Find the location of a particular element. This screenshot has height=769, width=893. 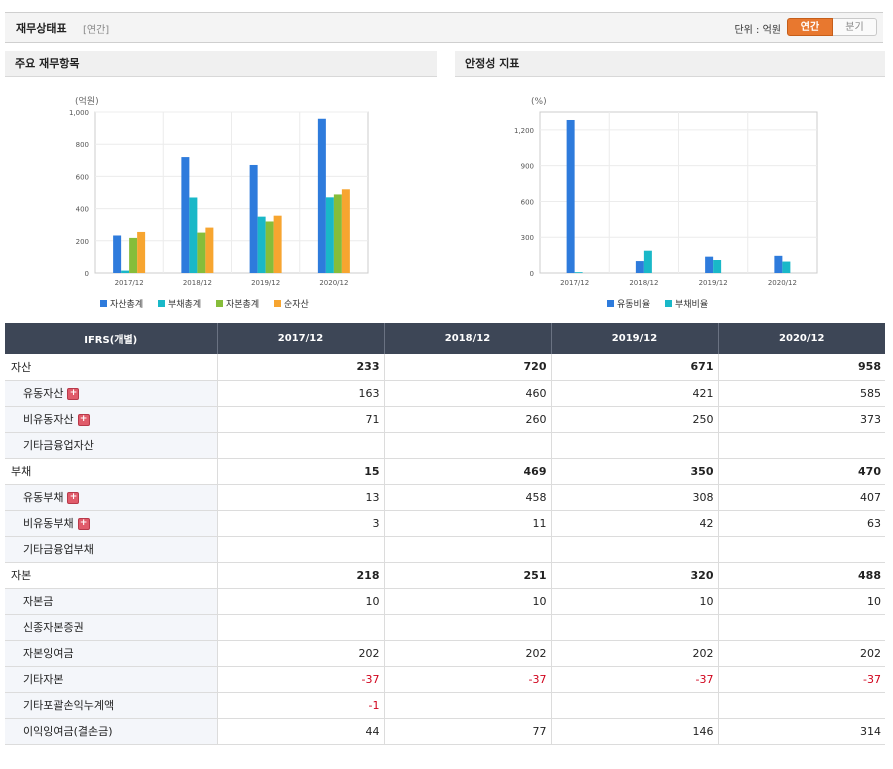

row-label-cell: 유동부채 + is located at coordinates (111, 497).